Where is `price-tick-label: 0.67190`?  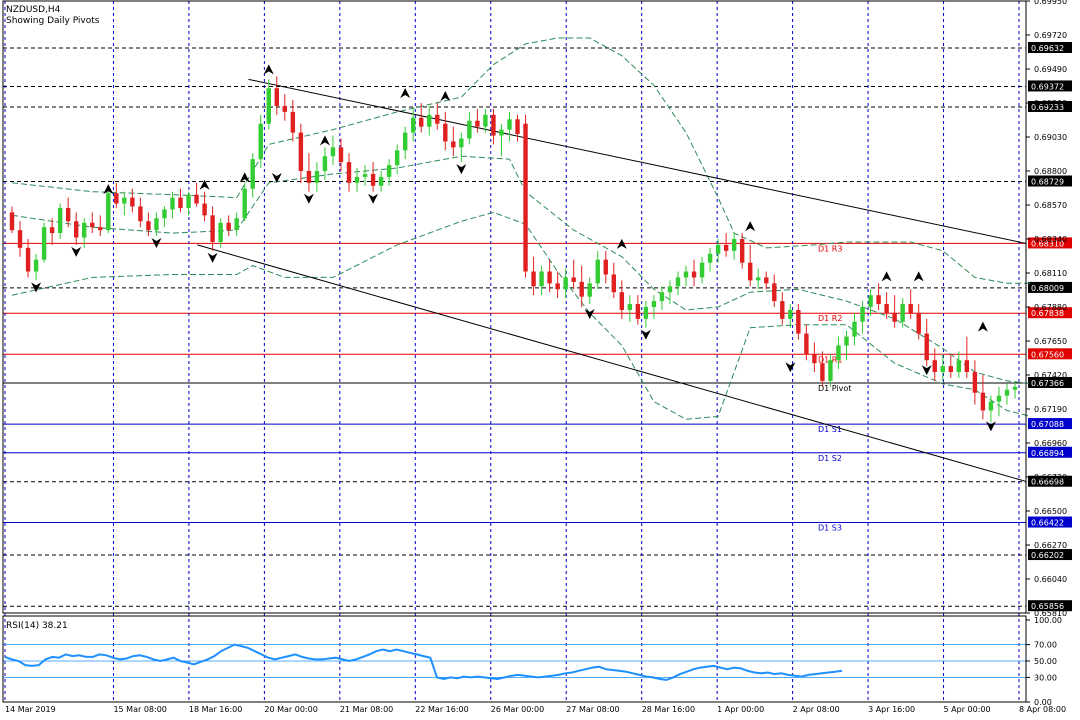 price-tick-label: 0.67190 is located at coordinates (1050, 409).